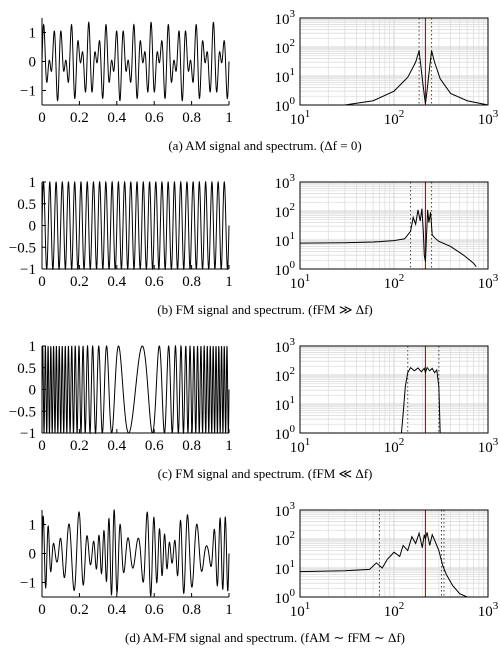 This screenshot has width=500, height=653. I want to click on caption-c: (c) FM signal and spectrum. (fFM ≪ Δf), so click(265, 473).